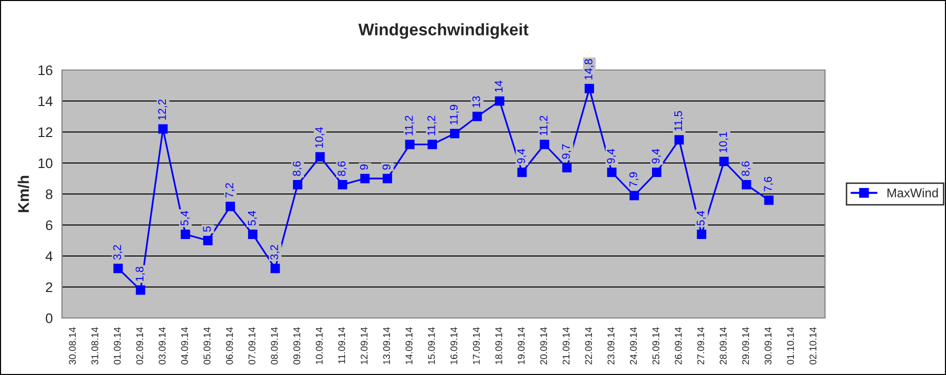 The image size is (946, 375). Describe the element at coordinates (521, 345) in the screenshot. I see `x-tick-label: 19.09.14` at that location.